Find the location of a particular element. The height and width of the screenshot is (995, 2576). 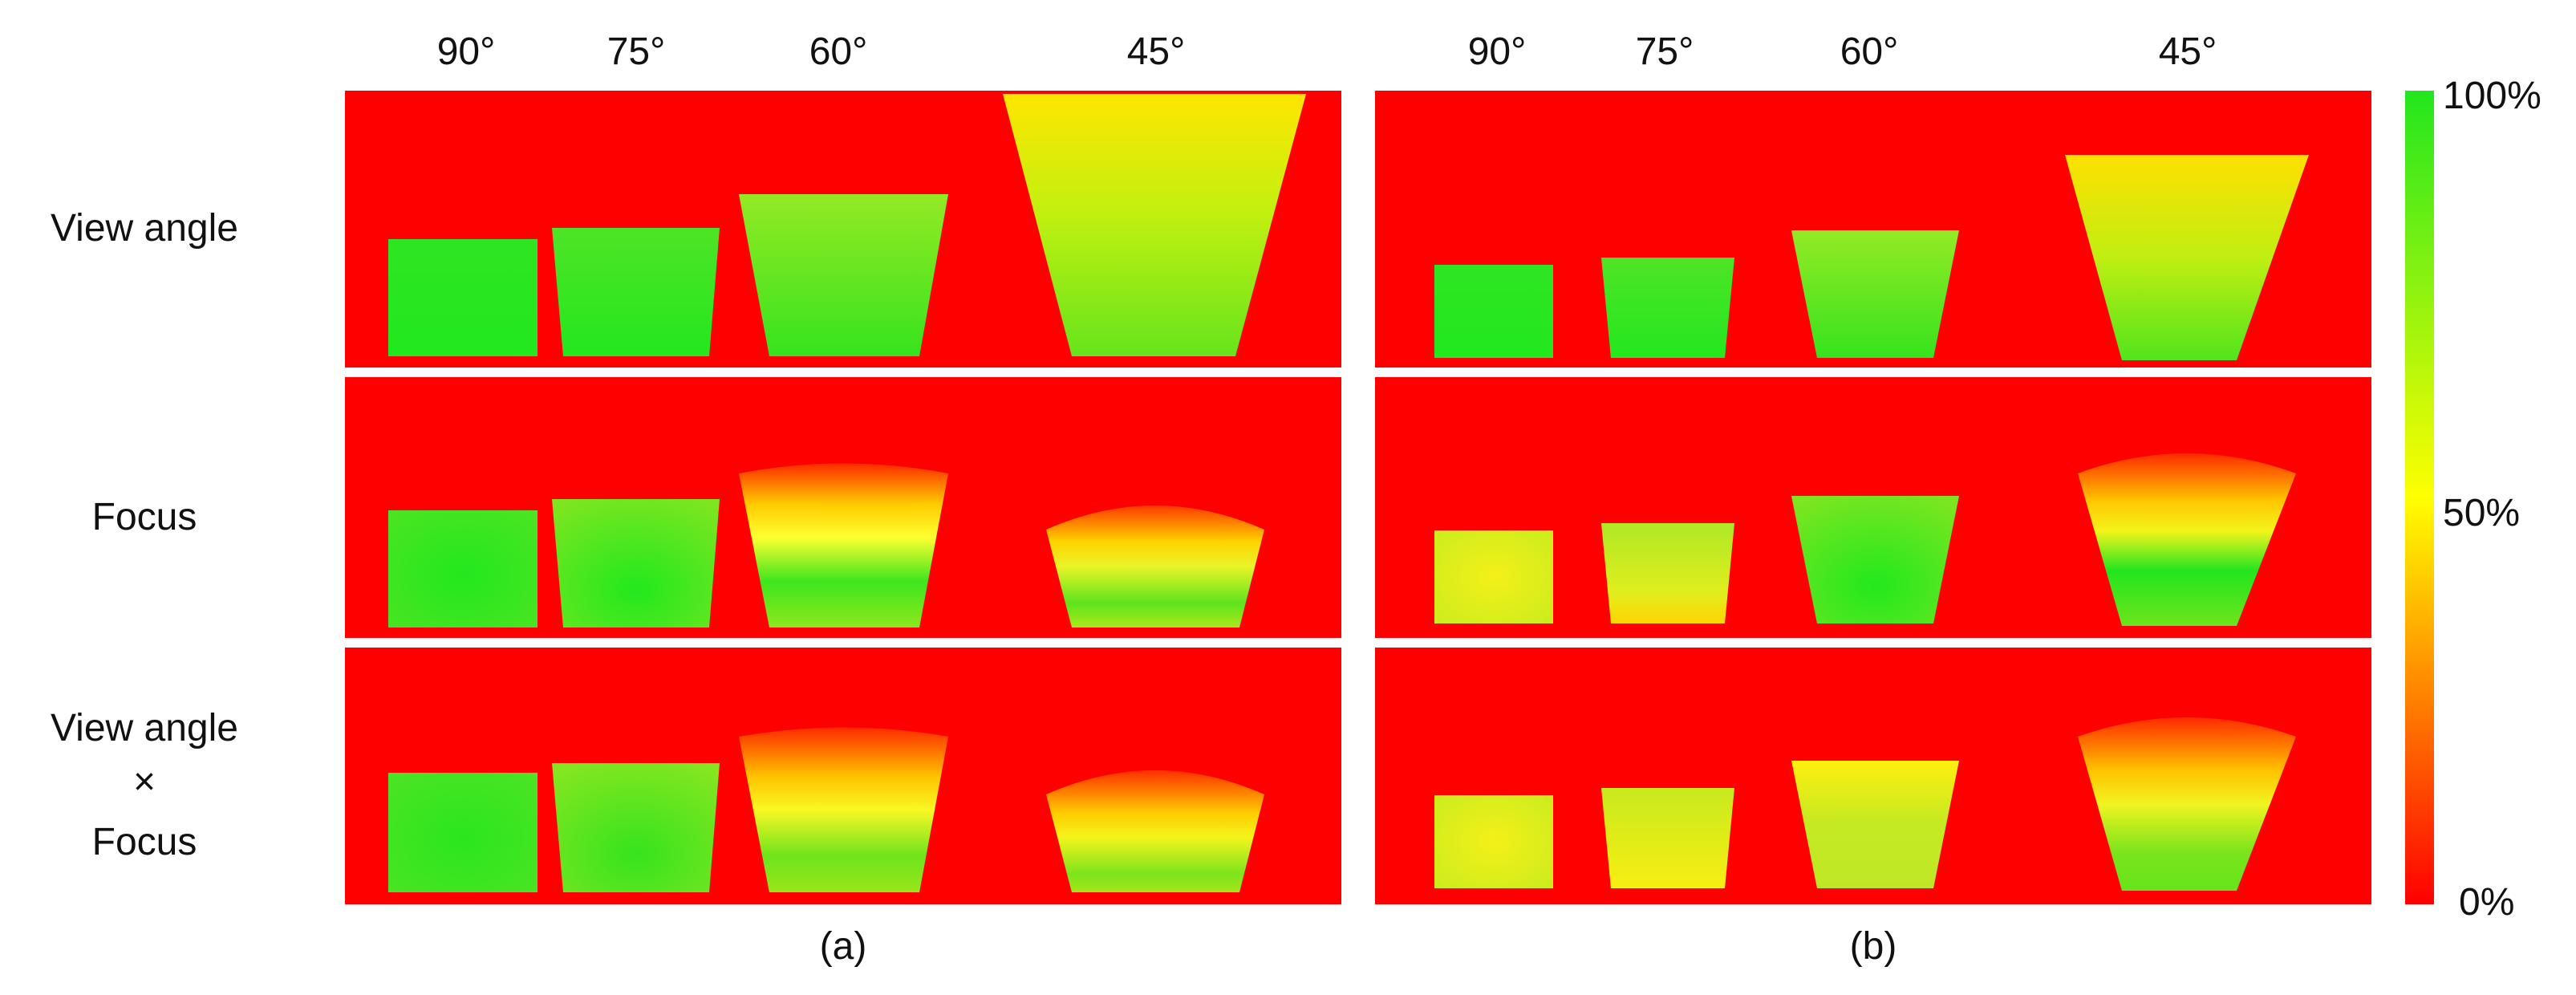

a-focus-90-map is located at coordinates (463, 568).